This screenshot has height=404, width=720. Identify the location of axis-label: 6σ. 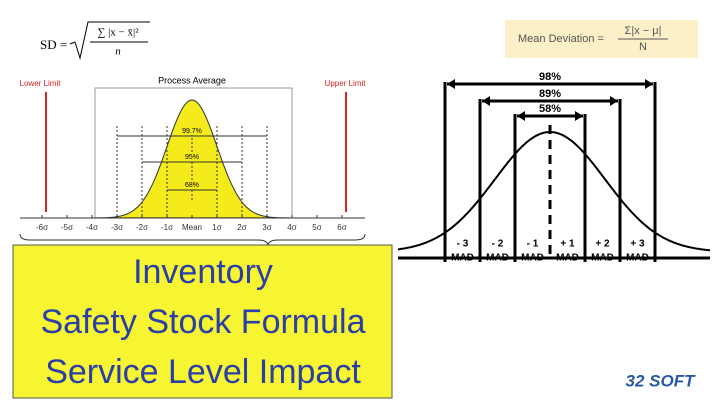
(341, 227).